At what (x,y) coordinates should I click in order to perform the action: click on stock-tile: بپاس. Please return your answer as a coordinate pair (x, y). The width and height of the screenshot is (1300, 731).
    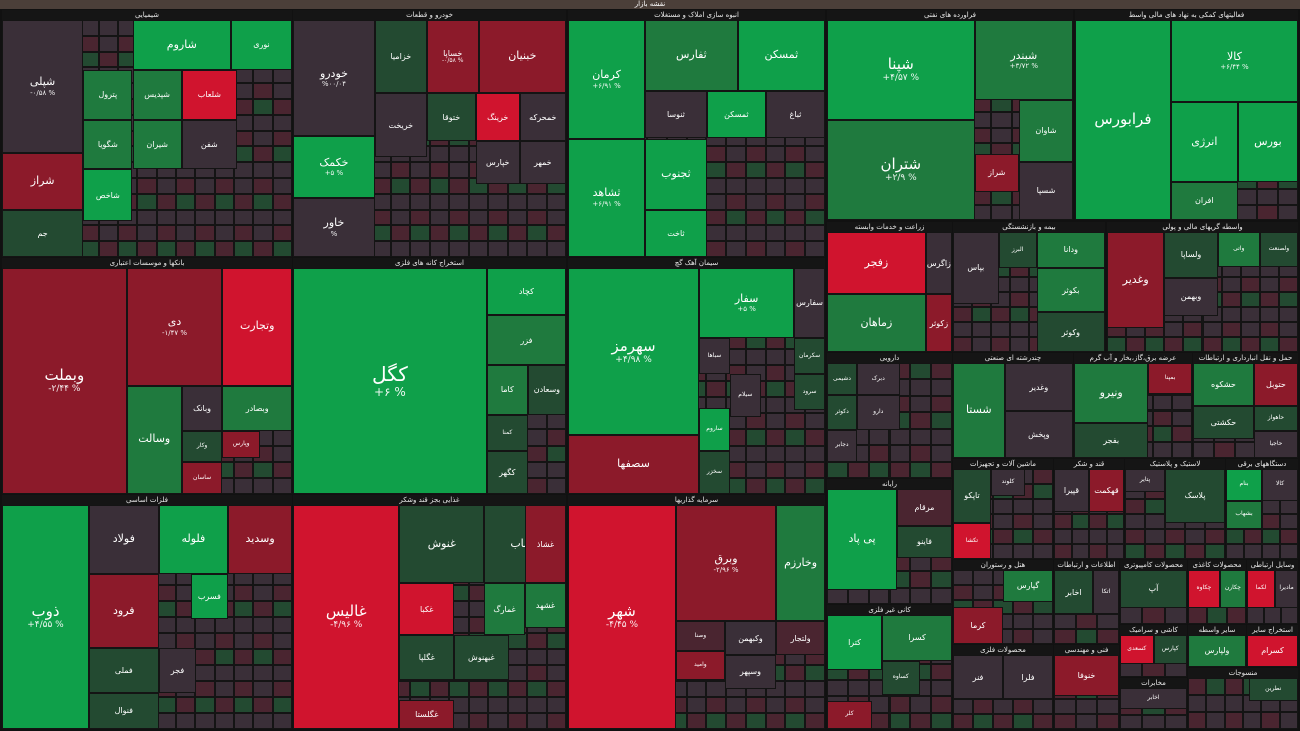
    Looking at the image, I should click on (976, 268).